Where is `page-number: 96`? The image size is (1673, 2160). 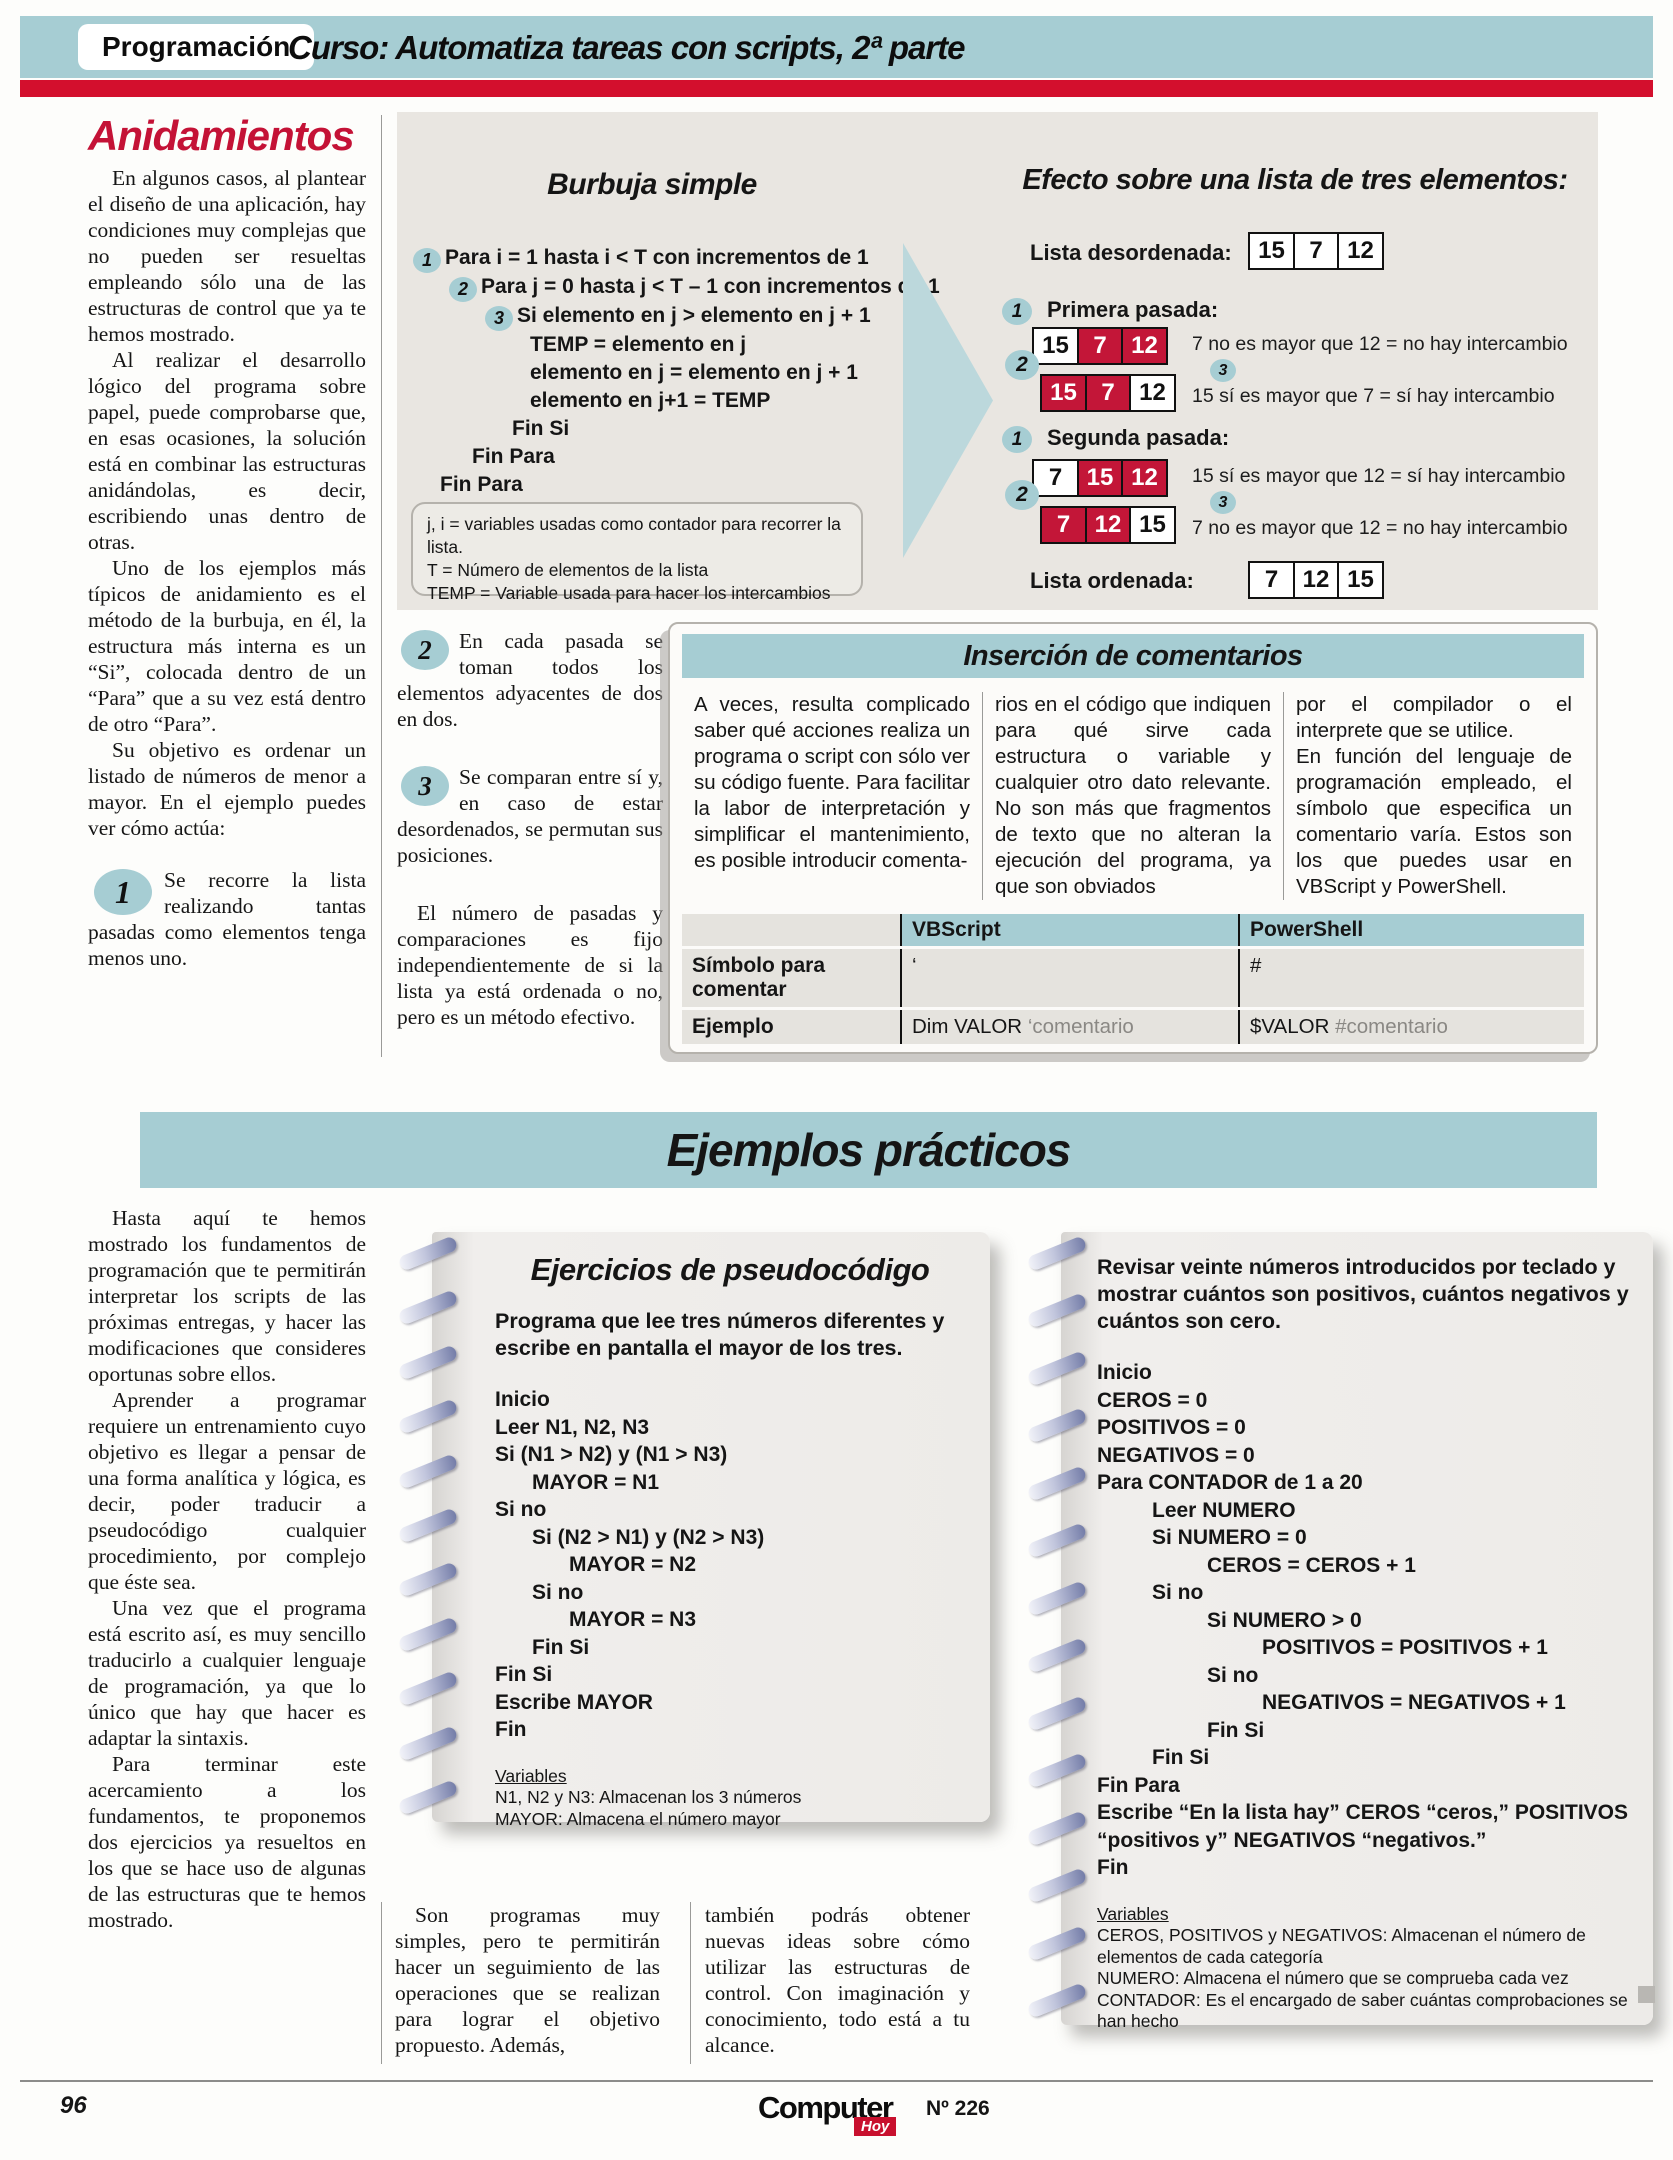 page-number: 96 is located at coordinates (73, 2105).